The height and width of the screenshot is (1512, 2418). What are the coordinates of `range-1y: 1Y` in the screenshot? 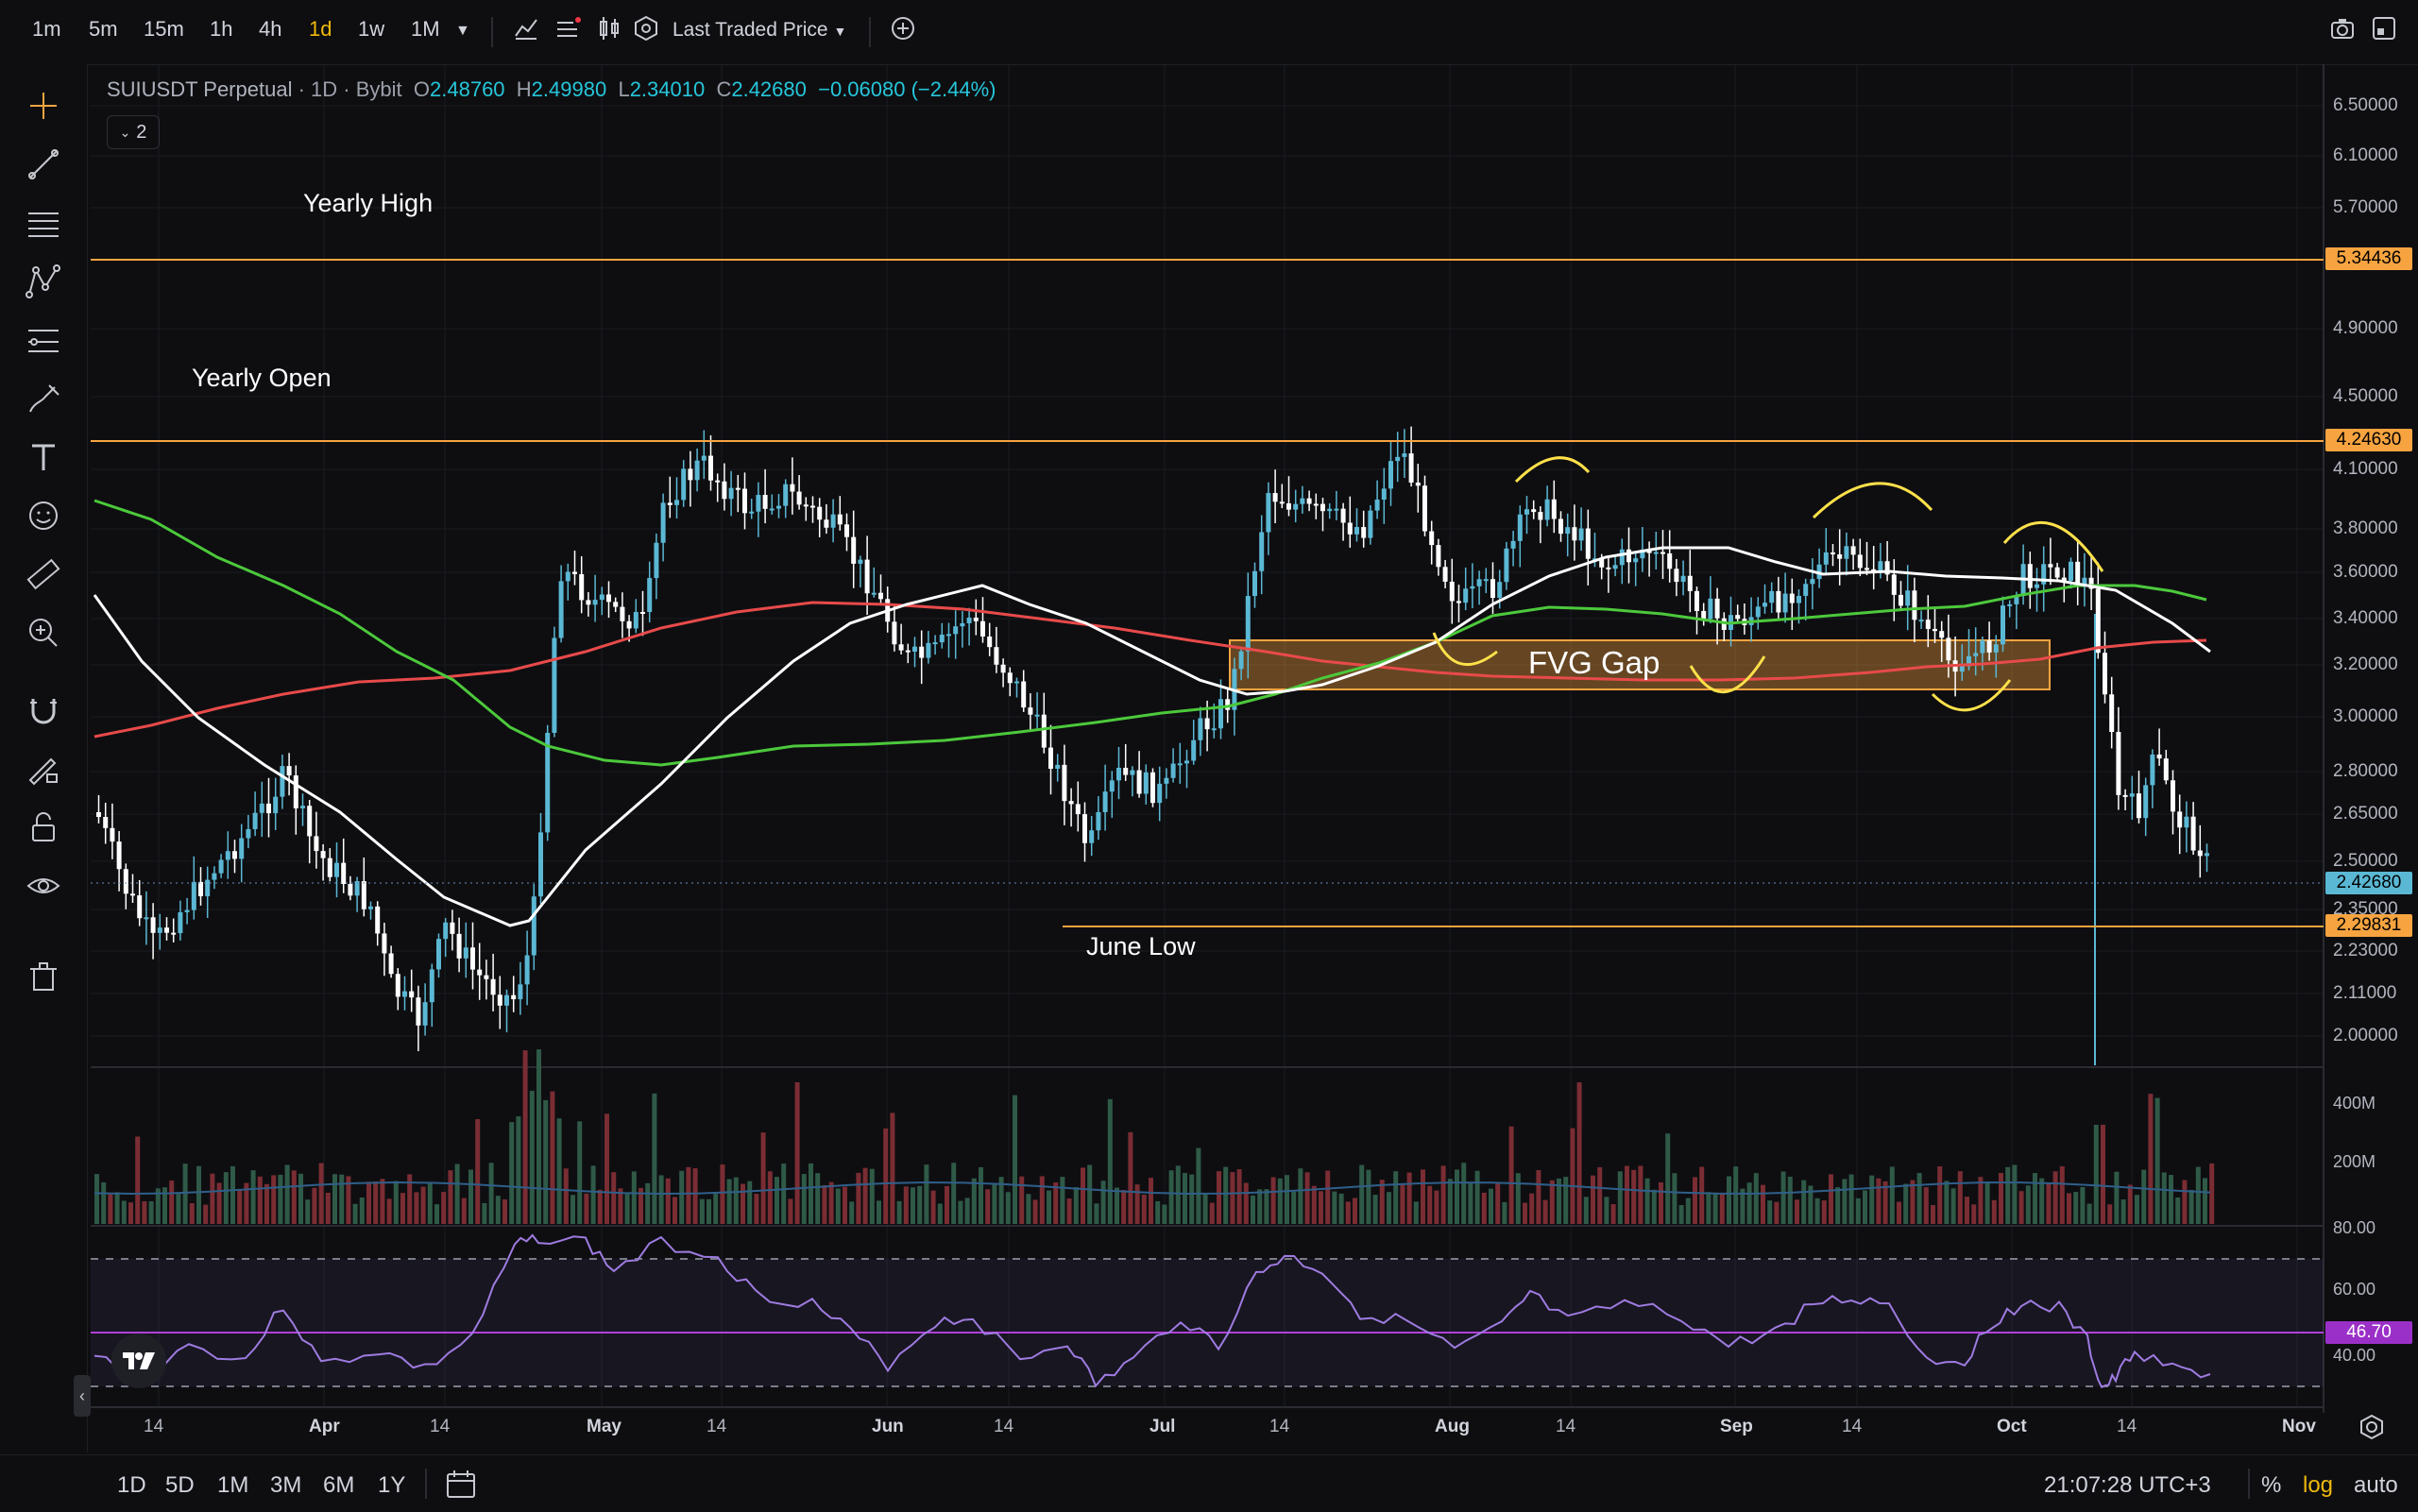 It's located at (392, 1485).